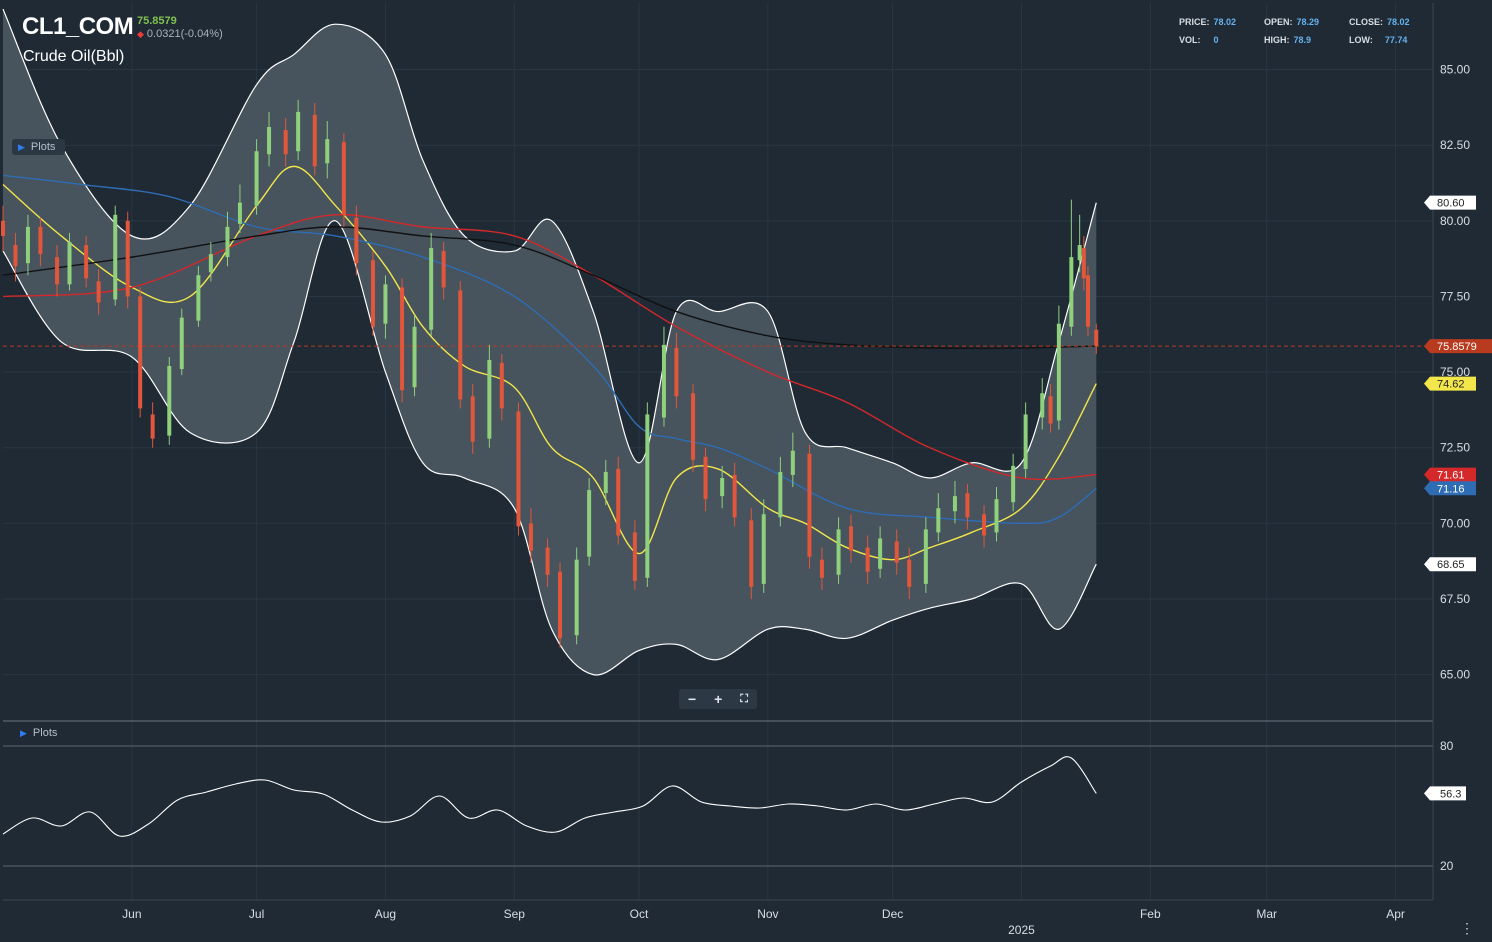  I want to click on x-tick-label: Dec, so click(892, 914).